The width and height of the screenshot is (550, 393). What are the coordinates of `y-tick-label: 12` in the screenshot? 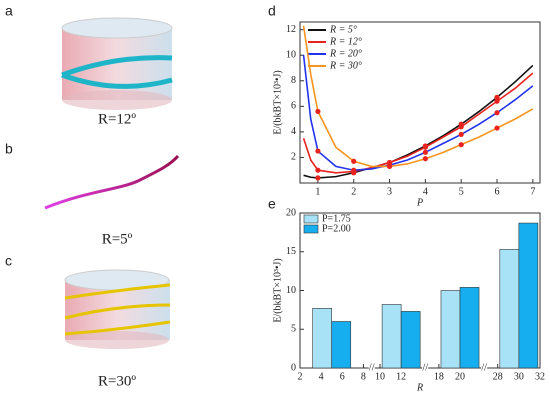 It's located at (291, 29).